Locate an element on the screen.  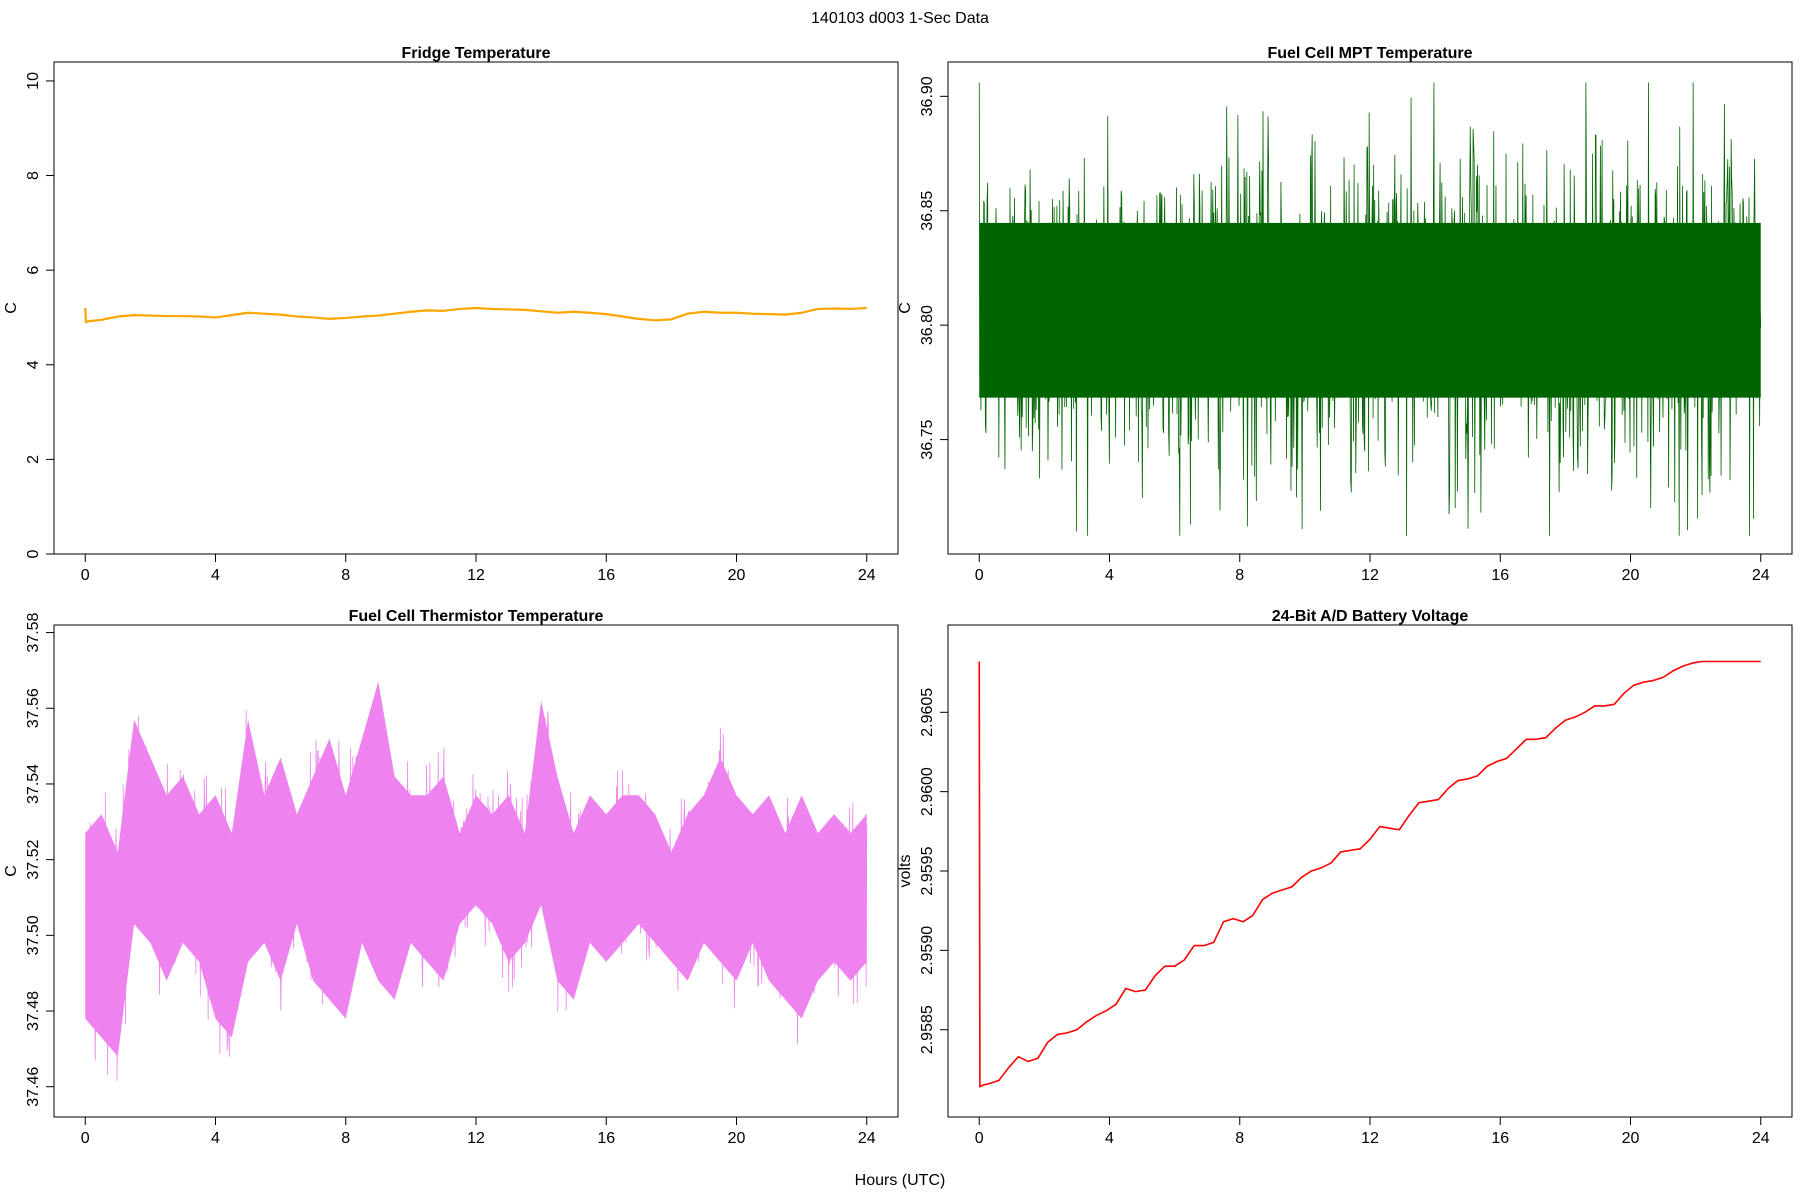
panel-title: Fridge Temperature is located at coordinates (475, 53).